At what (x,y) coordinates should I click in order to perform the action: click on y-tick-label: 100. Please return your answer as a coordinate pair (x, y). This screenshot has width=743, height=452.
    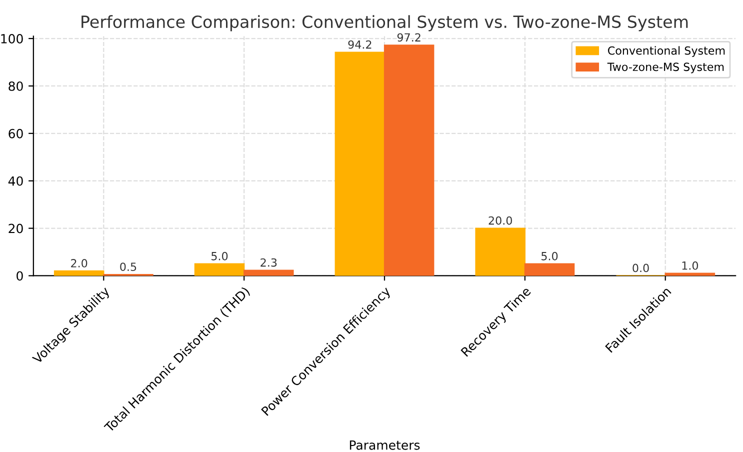
    Looking at the image, I should click on (12, 39).